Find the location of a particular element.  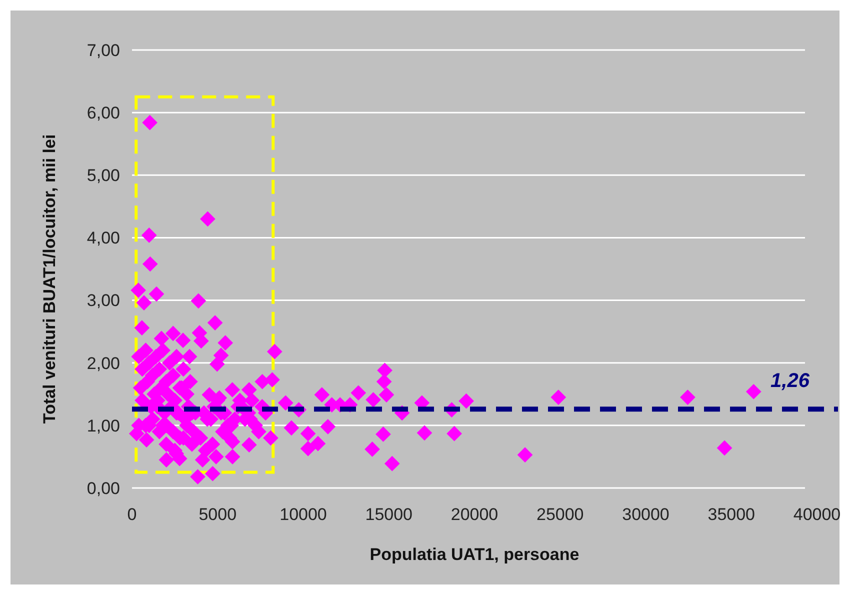

x-tick-label: 10000 is located at coordinates (303, 514).